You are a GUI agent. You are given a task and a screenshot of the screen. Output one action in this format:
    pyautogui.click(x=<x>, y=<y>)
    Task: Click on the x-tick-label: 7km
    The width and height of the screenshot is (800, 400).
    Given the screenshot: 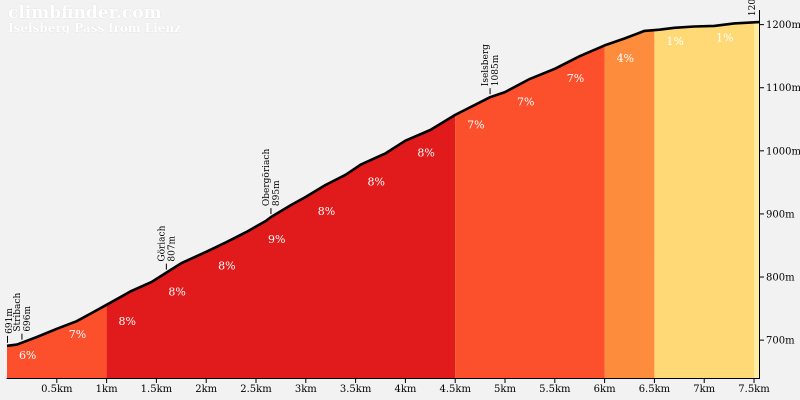 What is the action you would take?
    pyautogui.click(x=704, y=389)
    